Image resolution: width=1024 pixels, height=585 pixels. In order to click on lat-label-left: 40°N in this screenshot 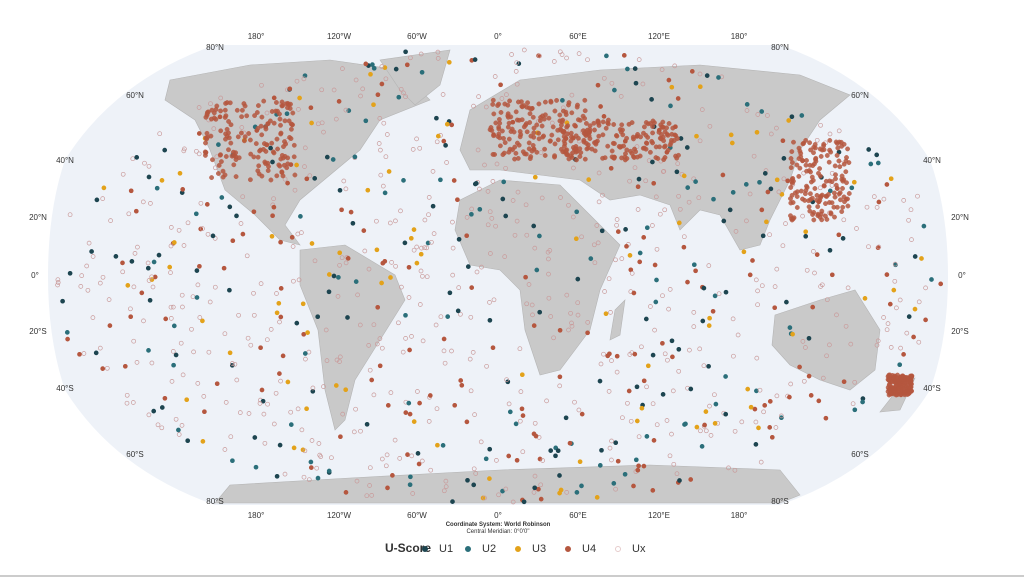, I will do `click(65, 160)`.